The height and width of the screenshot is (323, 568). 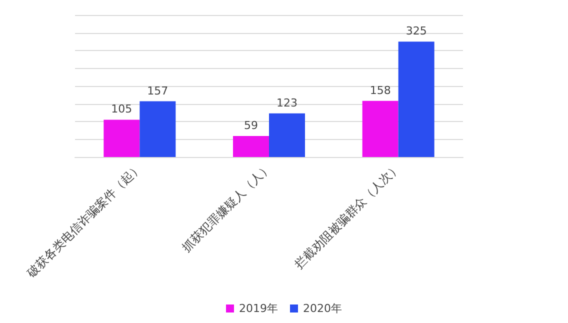 What do you see at coordinates (84, 220) in the screenshot?
I see `x-tick-label: 破获各类电信诈骗案件（起）` at bounding box center [84, 220].